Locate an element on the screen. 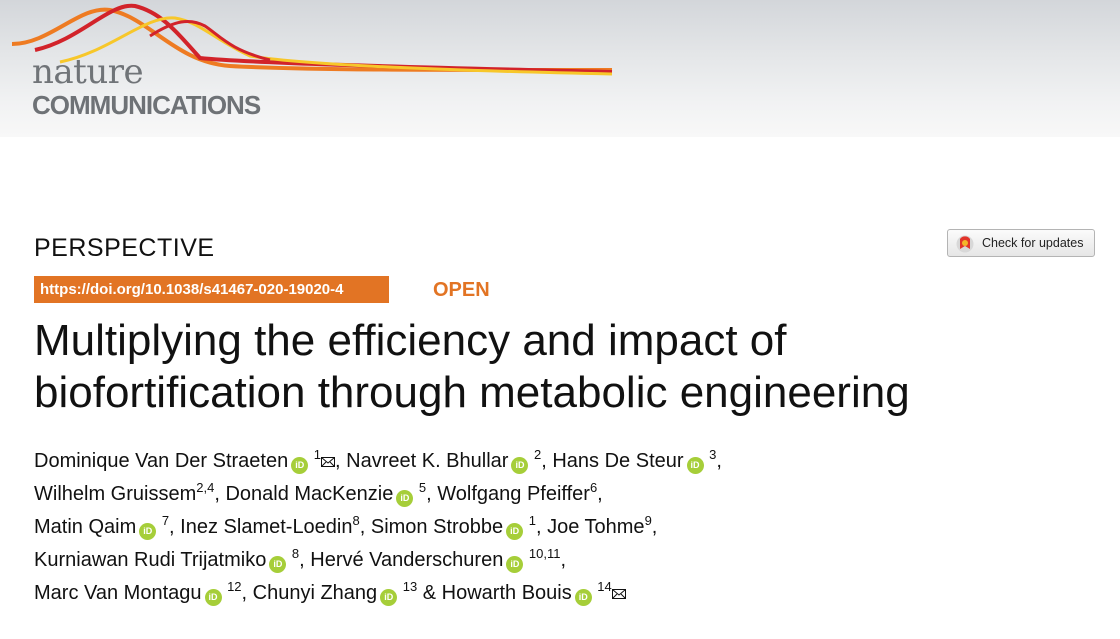 Image resolution: width=1120 pixels, height=639 pixels. author-name: Matin Qaim is located at coordinates (85, 527).